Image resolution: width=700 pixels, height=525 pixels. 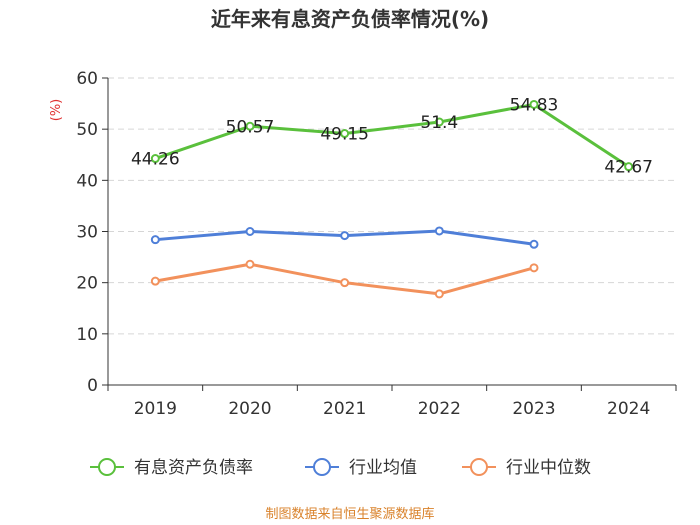 What do you see at coordinates (56, 110) in the screenshot?
I see `y-axis-unit: (%)` at bounding box center [56, 110].